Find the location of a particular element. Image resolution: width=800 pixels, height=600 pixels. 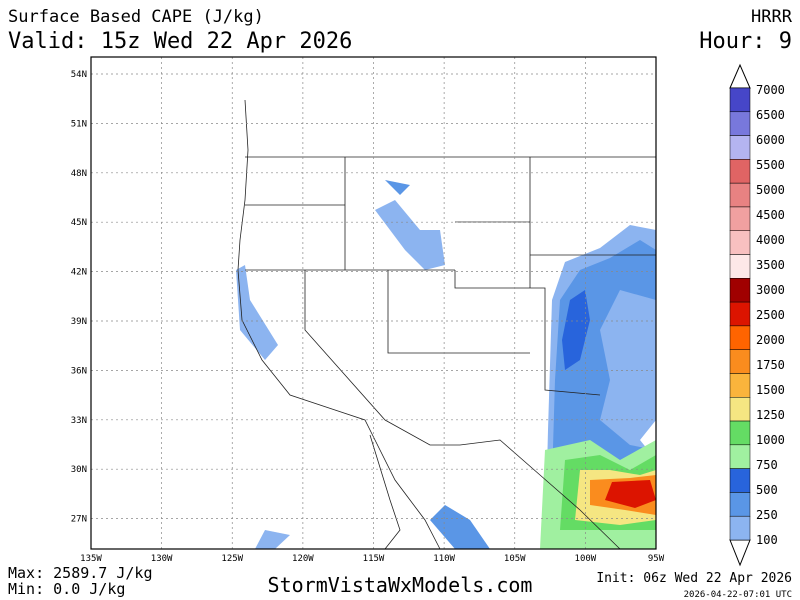

lat-label: 42N is located at coordinates (79, 273).